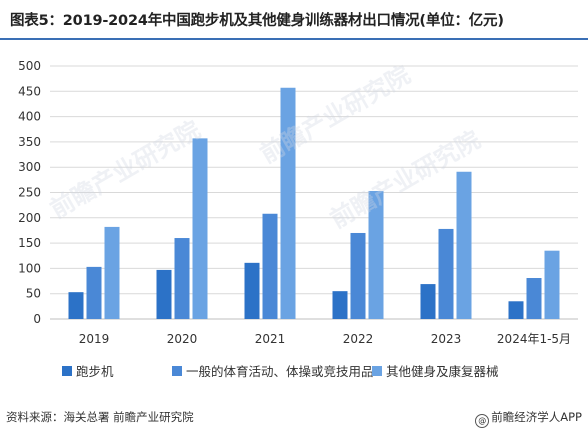 The image size is (588, 437). I want to click on y-tick-label: 400, so click(29, 117).